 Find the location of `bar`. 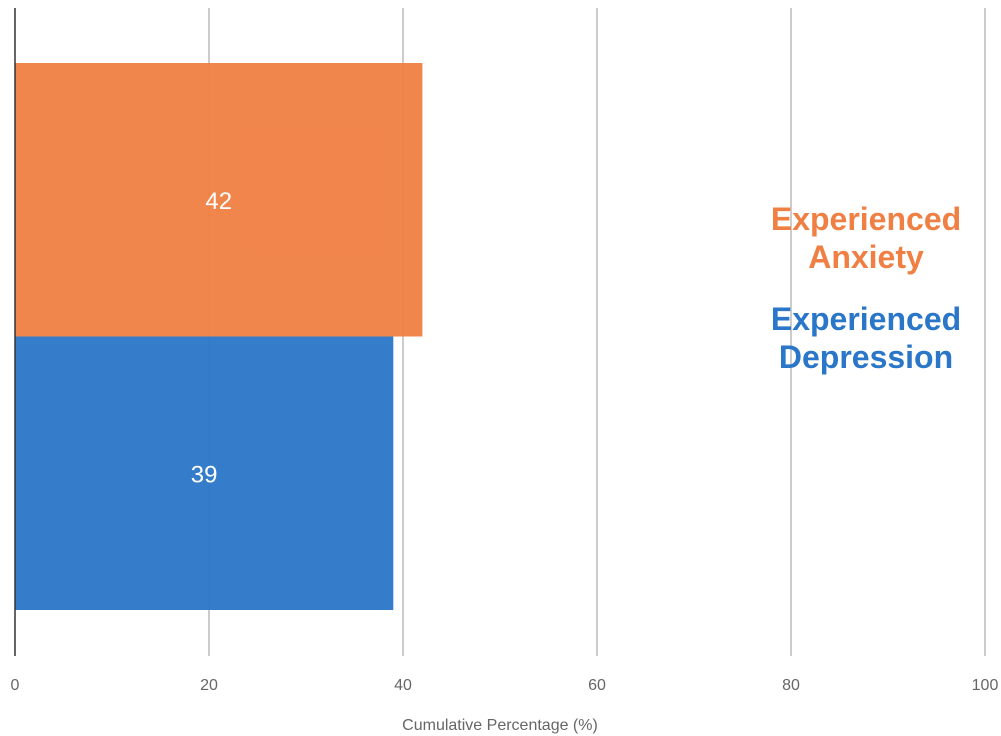

bar is located at coordinates (204, 473).